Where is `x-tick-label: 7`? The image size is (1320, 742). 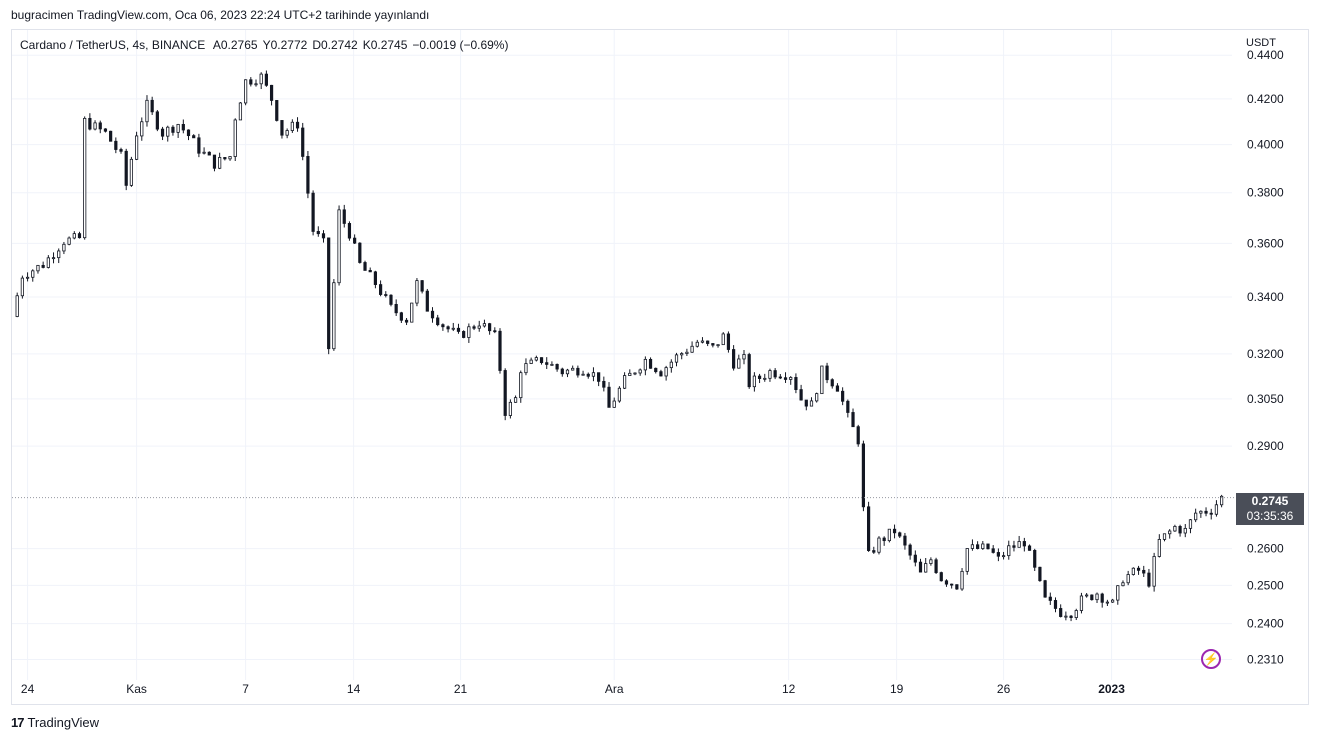
x-tick-label: 7 is located at coordinates (245, 689).